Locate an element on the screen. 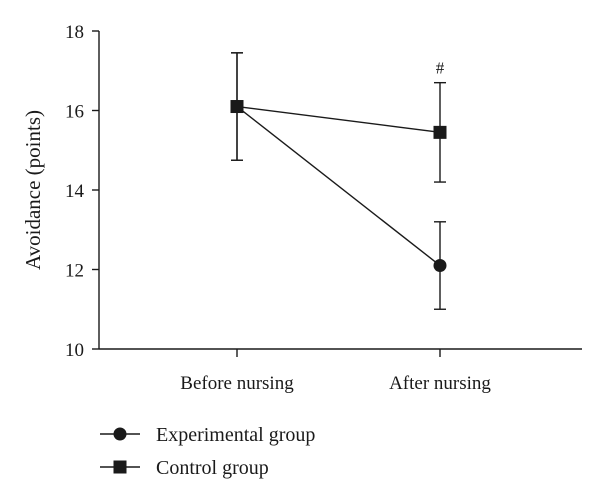 The width and height of the screenshot is (600, 503). y-tick-label: 14 is located at coordinates (75, 191).